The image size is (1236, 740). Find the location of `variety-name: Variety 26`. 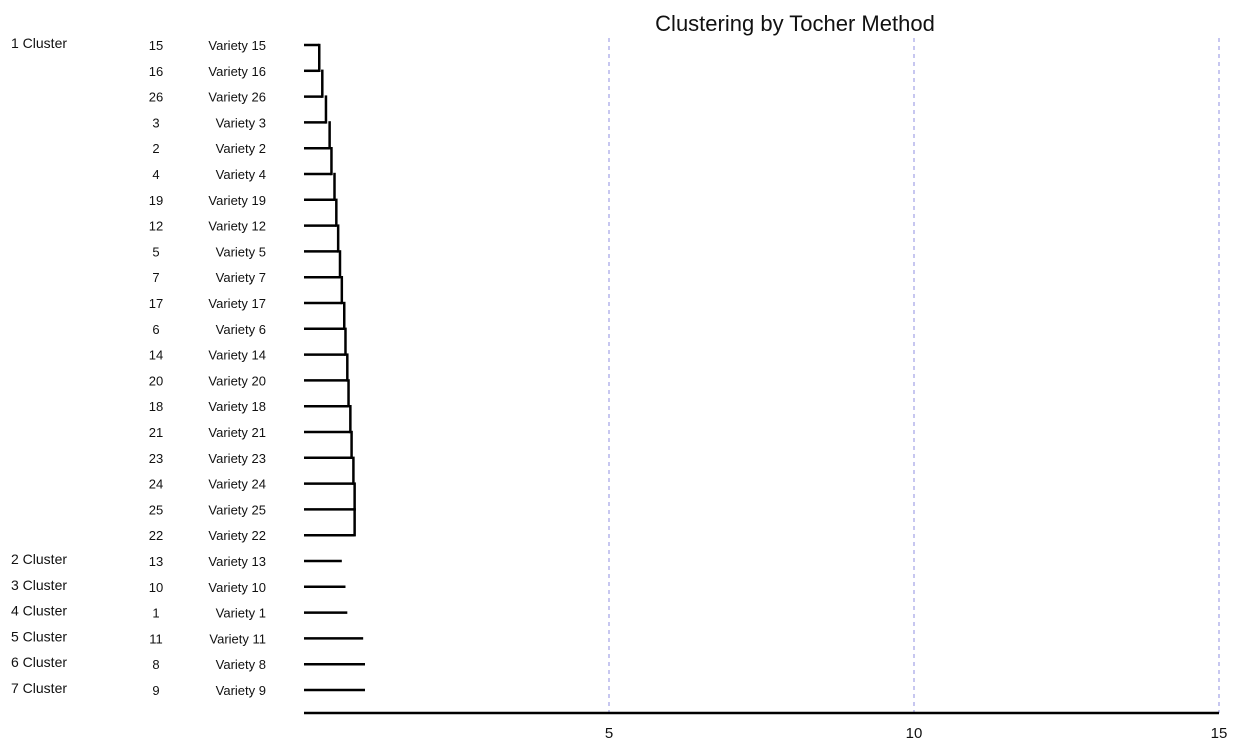

variety-name: Variety 26 is located at coordinates (237, 97).